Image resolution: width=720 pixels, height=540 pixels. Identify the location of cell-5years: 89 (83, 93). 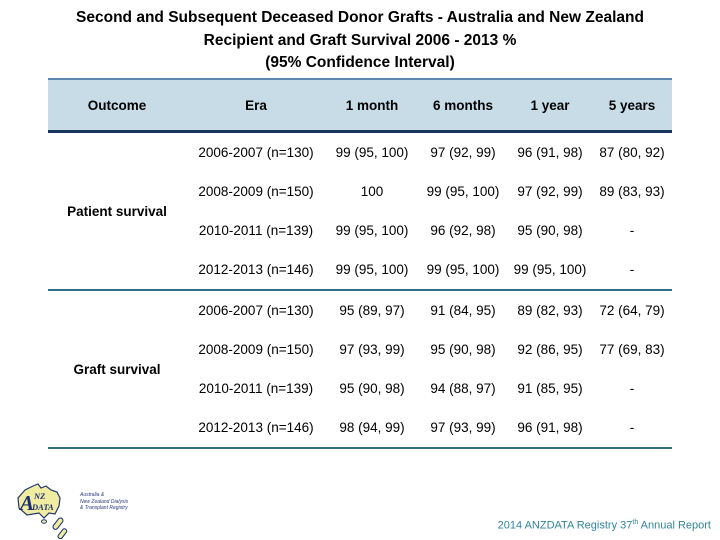
(632, 191).